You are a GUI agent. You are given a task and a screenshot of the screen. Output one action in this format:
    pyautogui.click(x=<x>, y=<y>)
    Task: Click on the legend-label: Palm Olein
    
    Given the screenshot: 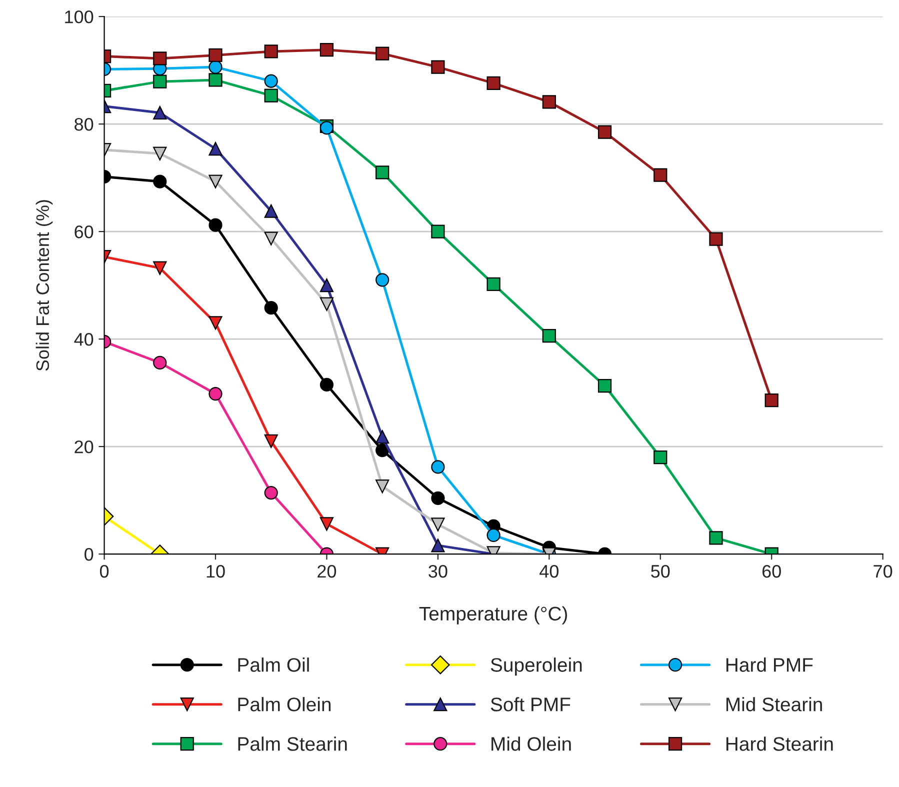 What is the action you would take?
    pyautogui.click(x=284, y=704)
    